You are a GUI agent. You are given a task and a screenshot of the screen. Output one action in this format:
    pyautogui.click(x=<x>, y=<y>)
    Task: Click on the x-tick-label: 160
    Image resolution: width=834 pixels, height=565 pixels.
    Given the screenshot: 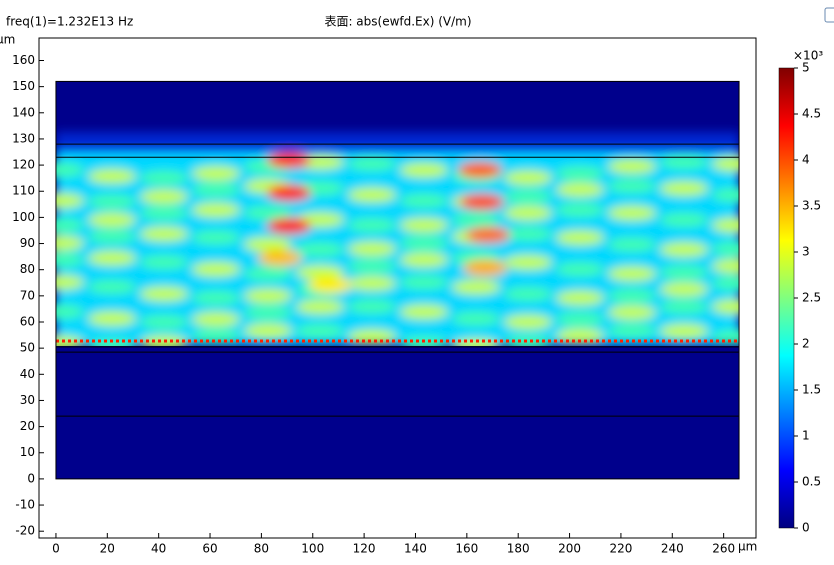 What is the action you would take?
    pyautogui.click(x=466, y=549)
    